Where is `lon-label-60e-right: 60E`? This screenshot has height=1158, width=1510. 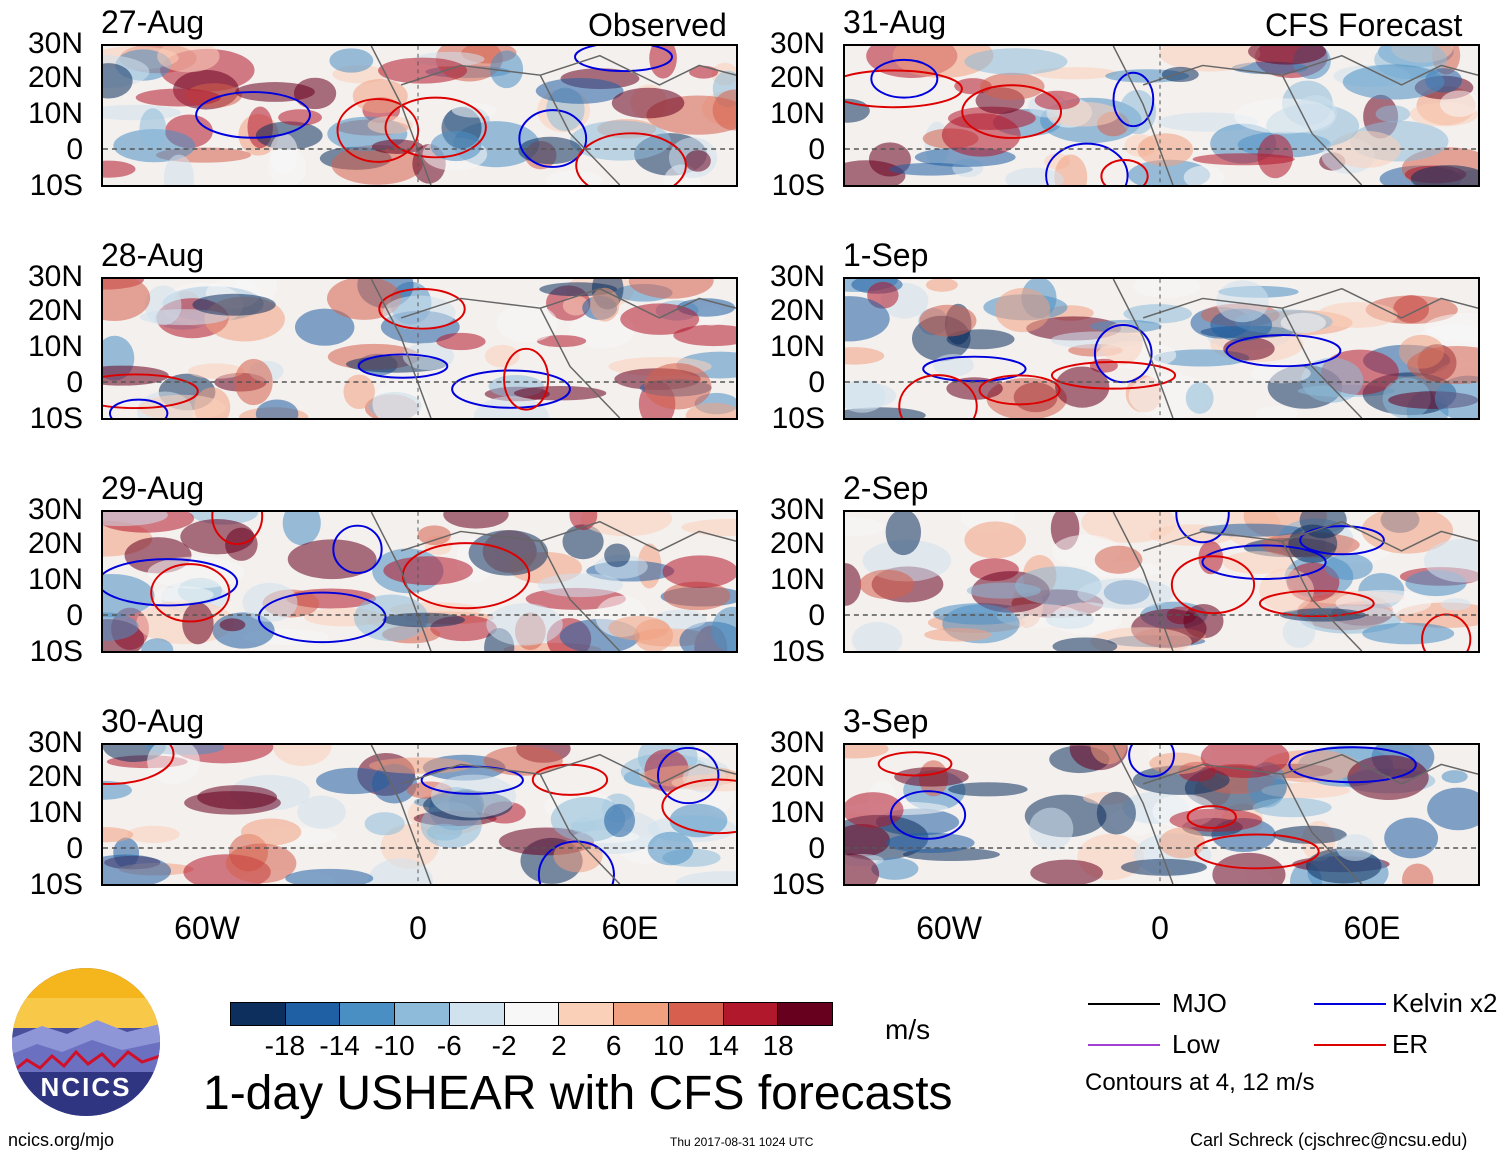 lon-label-60e-right: 60E is located at coordinates (1372, 928).